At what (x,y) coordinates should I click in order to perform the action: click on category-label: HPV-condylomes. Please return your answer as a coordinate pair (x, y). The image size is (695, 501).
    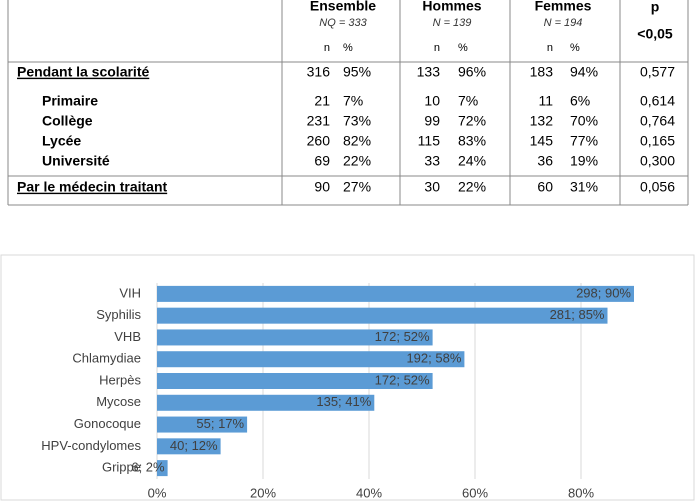
    Looking at the image, I should click on (91, 445).